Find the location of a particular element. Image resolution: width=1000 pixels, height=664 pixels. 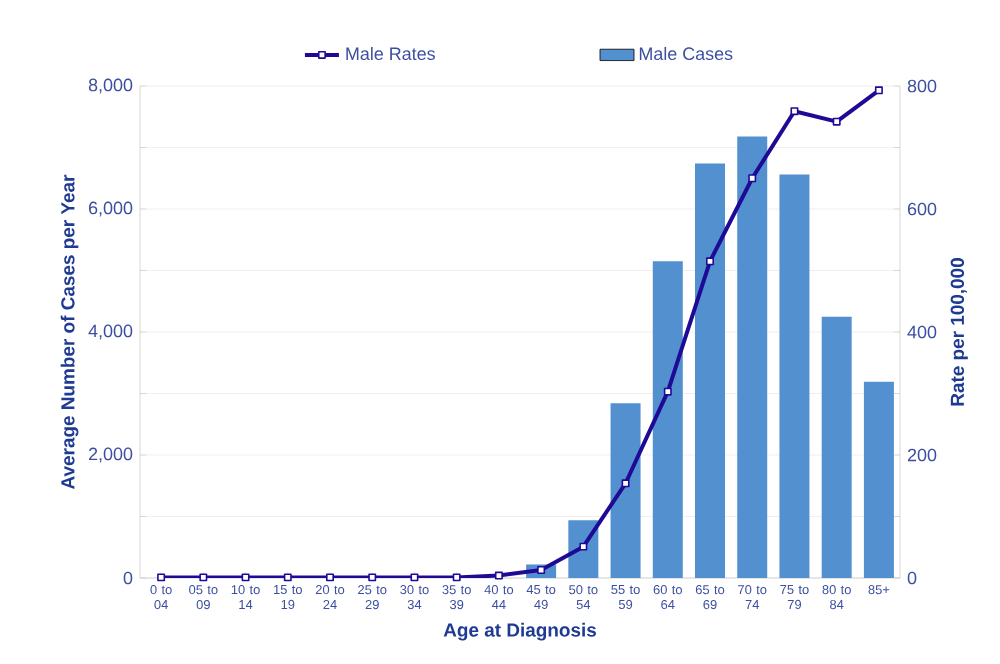

y2-tick-label: 0 is located at coordinates (912, 578).